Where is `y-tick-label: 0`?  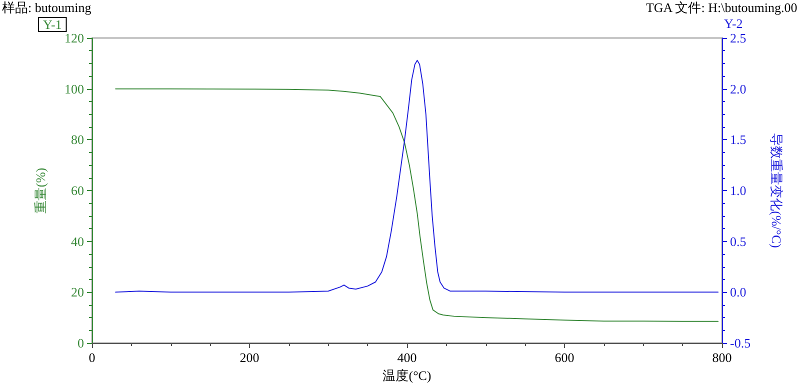
y-tick-label: 0 is located at coordinates (81, 343).